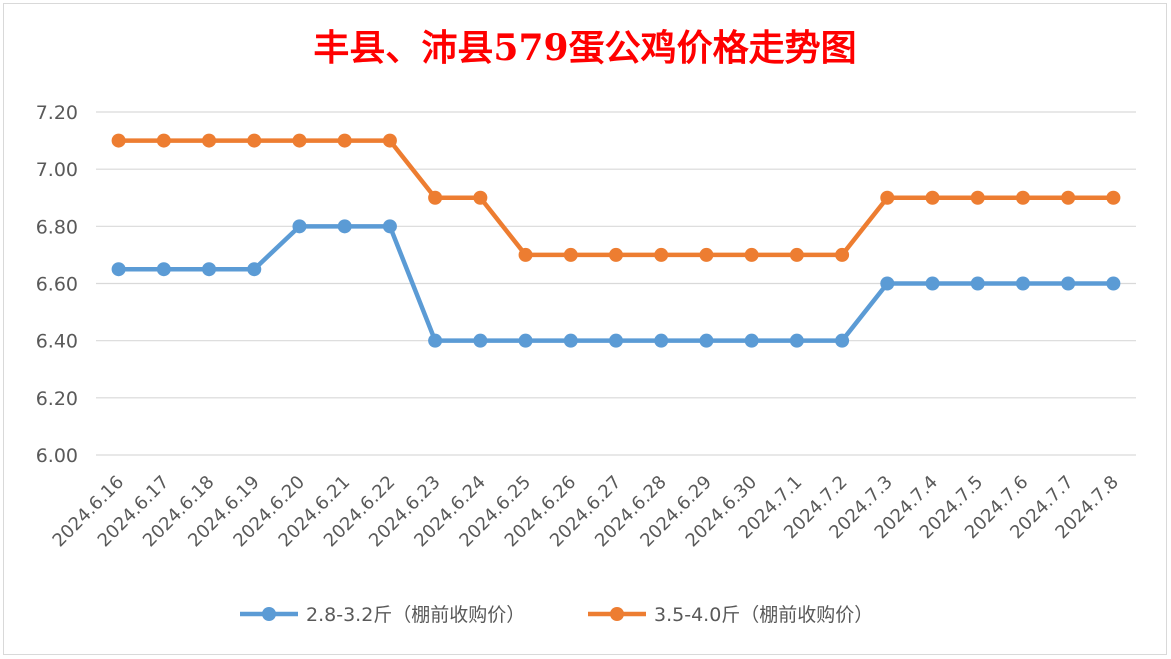  Describe the element at coordinates (556, 615) in the screenshot. I see `legend: 2.8-3.2斤（棚前收购价） 3.5-4.0斤（棚前收购价）` at that location.